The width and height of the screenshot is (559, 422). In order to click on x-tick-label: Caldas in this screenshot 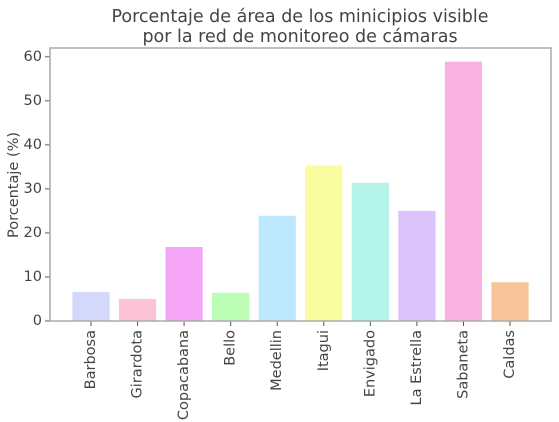, I will do `click(510, 354)`.